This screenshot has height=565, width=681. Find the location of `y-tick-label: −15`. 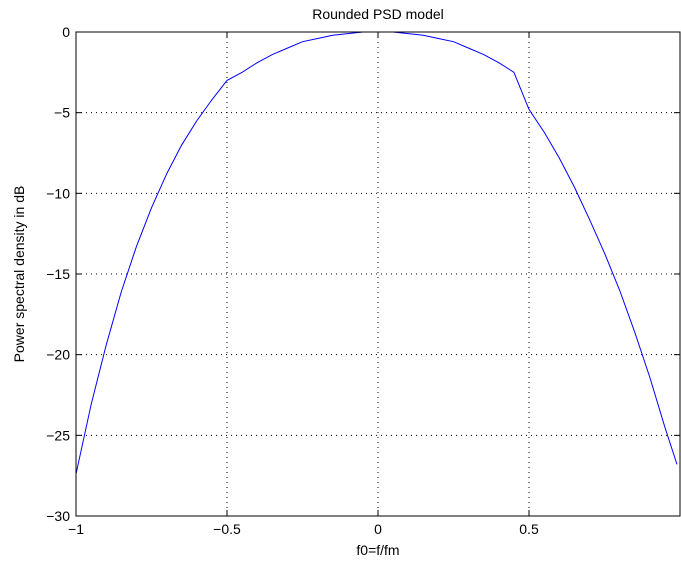

y-tick-label: −15 is located at coordinates (58, 274).